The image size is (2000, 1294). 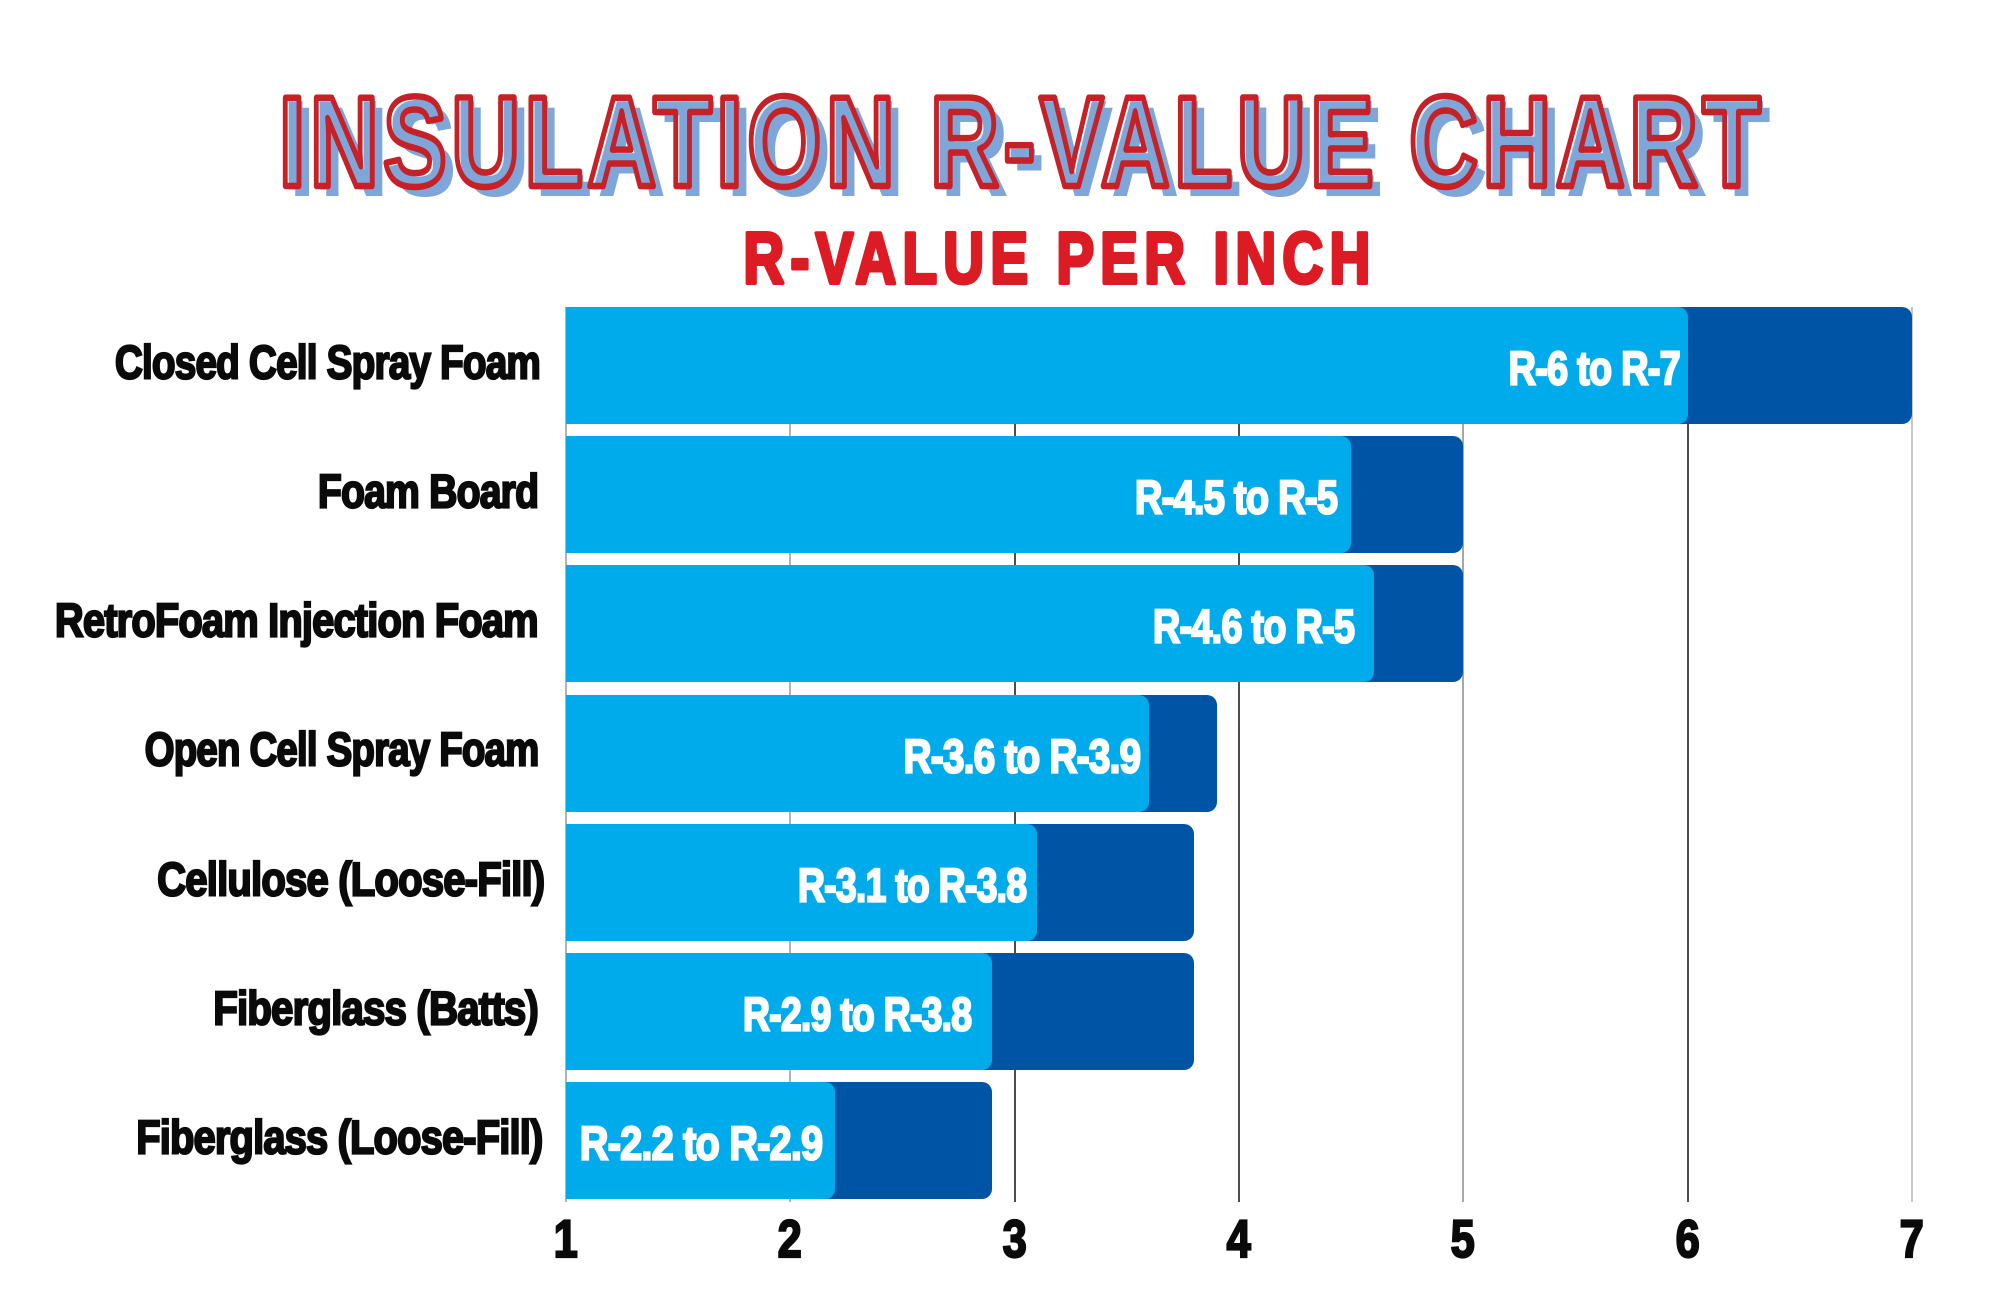 What do you see at coordinates (1059, 257) in the screenshot?
I see `svg-text: R-VALUE PER INCH` at bounding box center [1059, 257].